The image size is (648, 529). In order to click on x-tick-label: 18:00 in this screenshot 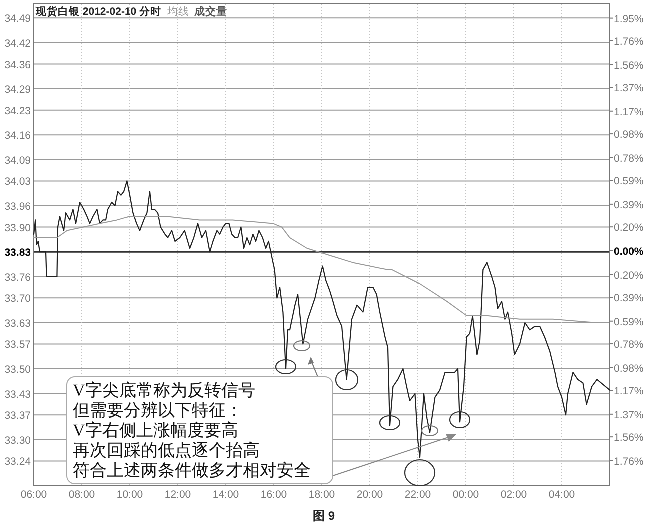, I will do `click(322, 495)`.